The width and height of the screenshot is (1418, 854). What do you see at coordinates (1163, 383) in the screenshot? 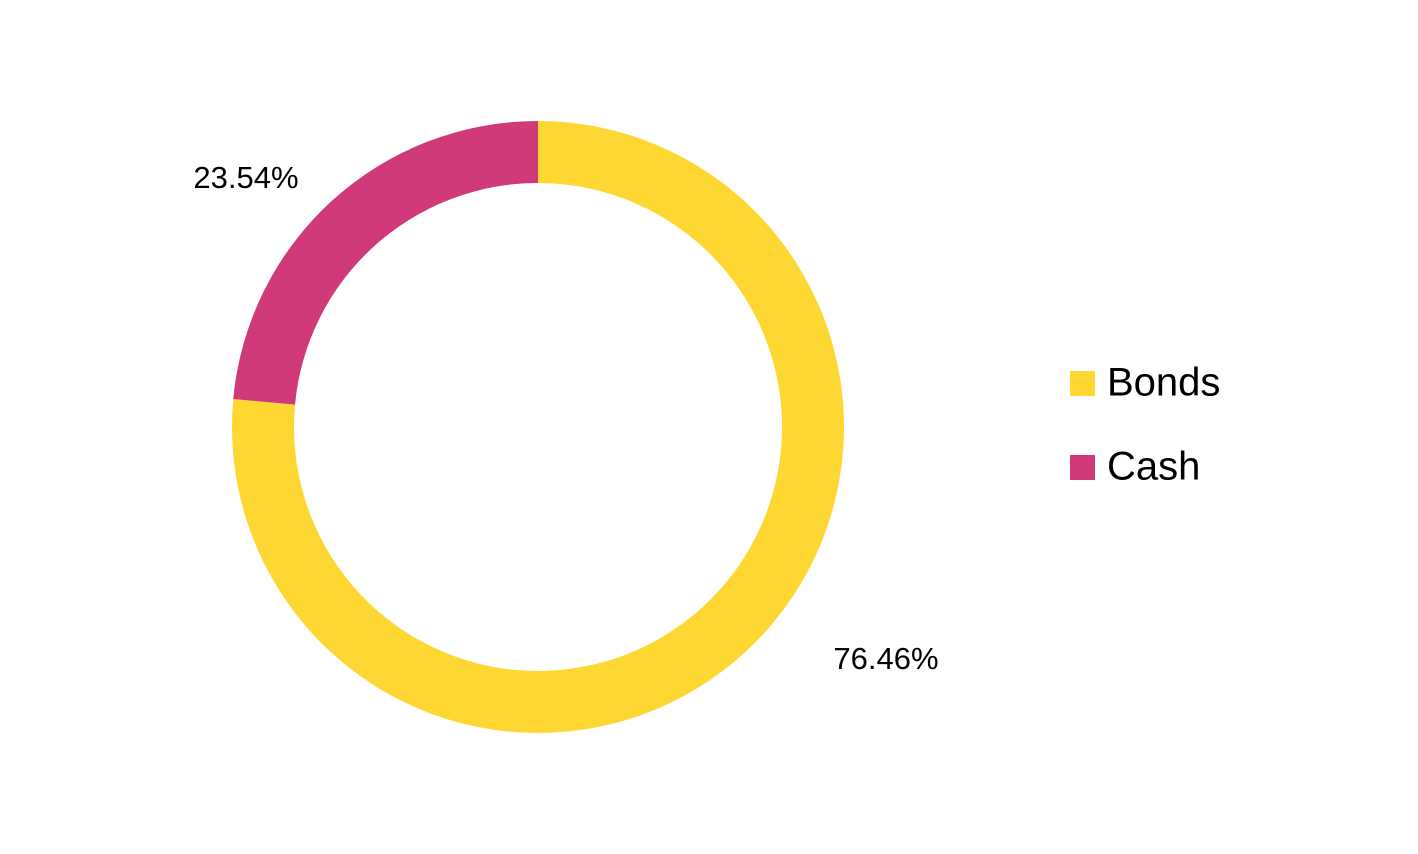
I see `legend-label-bonds: Bonds` at bounding box center [1163, 383].